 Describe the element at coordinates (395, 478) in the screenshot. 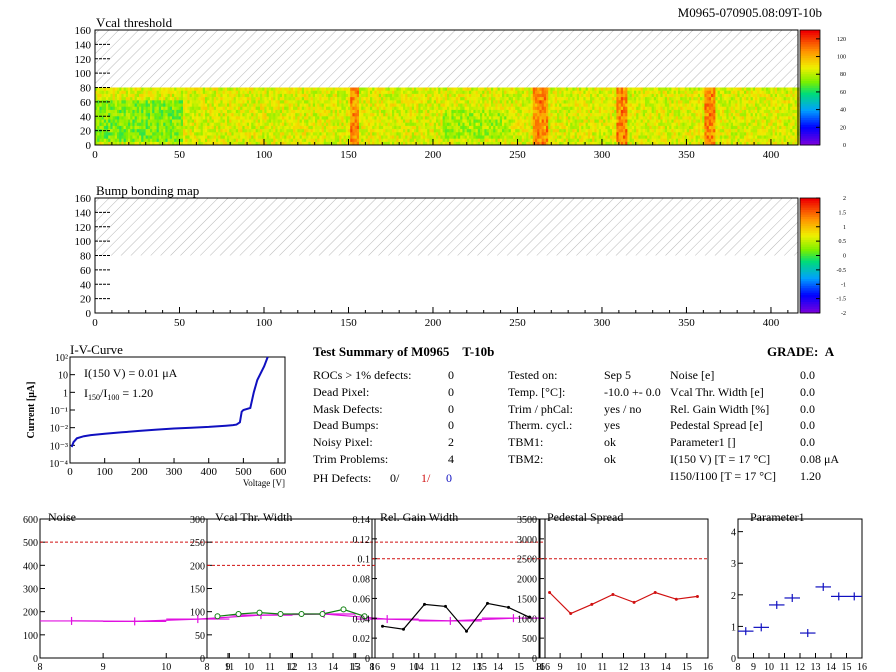

I see `ph-defects-value: 0/` at that location.